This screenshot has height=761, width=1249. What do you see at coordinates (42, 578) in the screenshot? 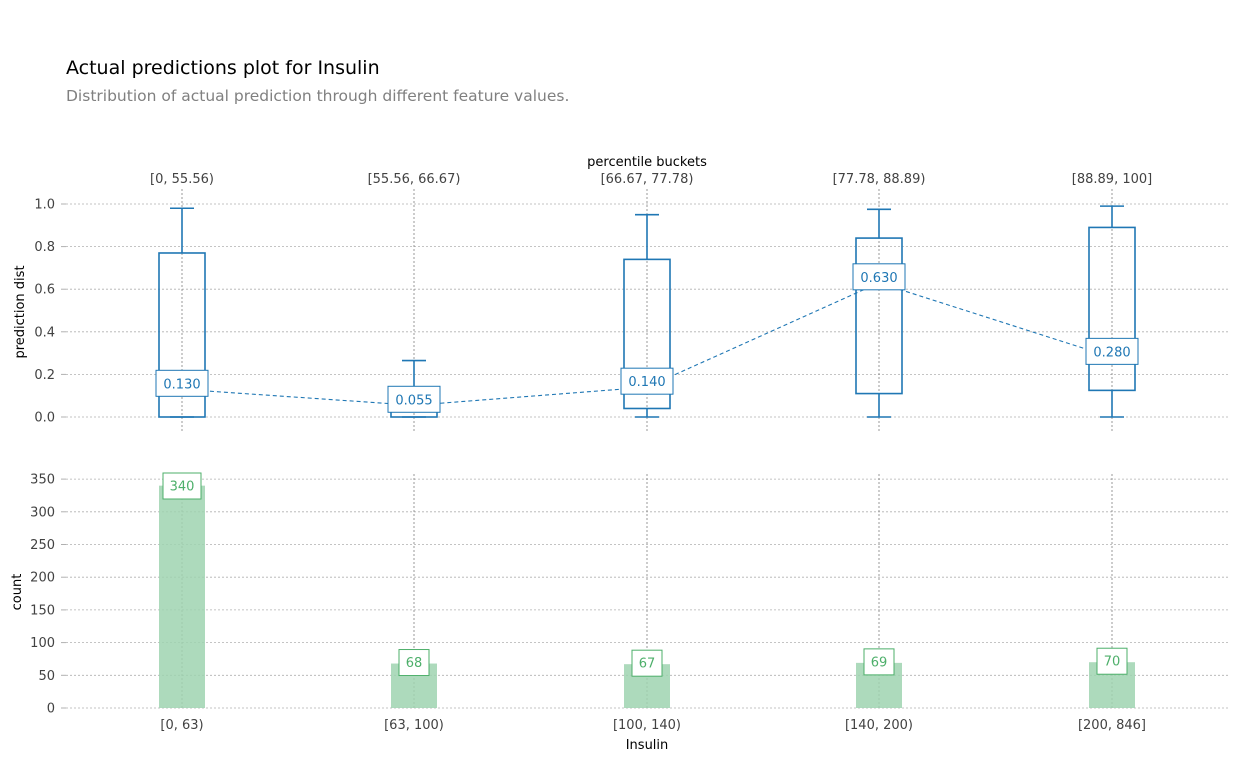
I see `bottom-ytick-label: 200` at bounding box center [42, 578].